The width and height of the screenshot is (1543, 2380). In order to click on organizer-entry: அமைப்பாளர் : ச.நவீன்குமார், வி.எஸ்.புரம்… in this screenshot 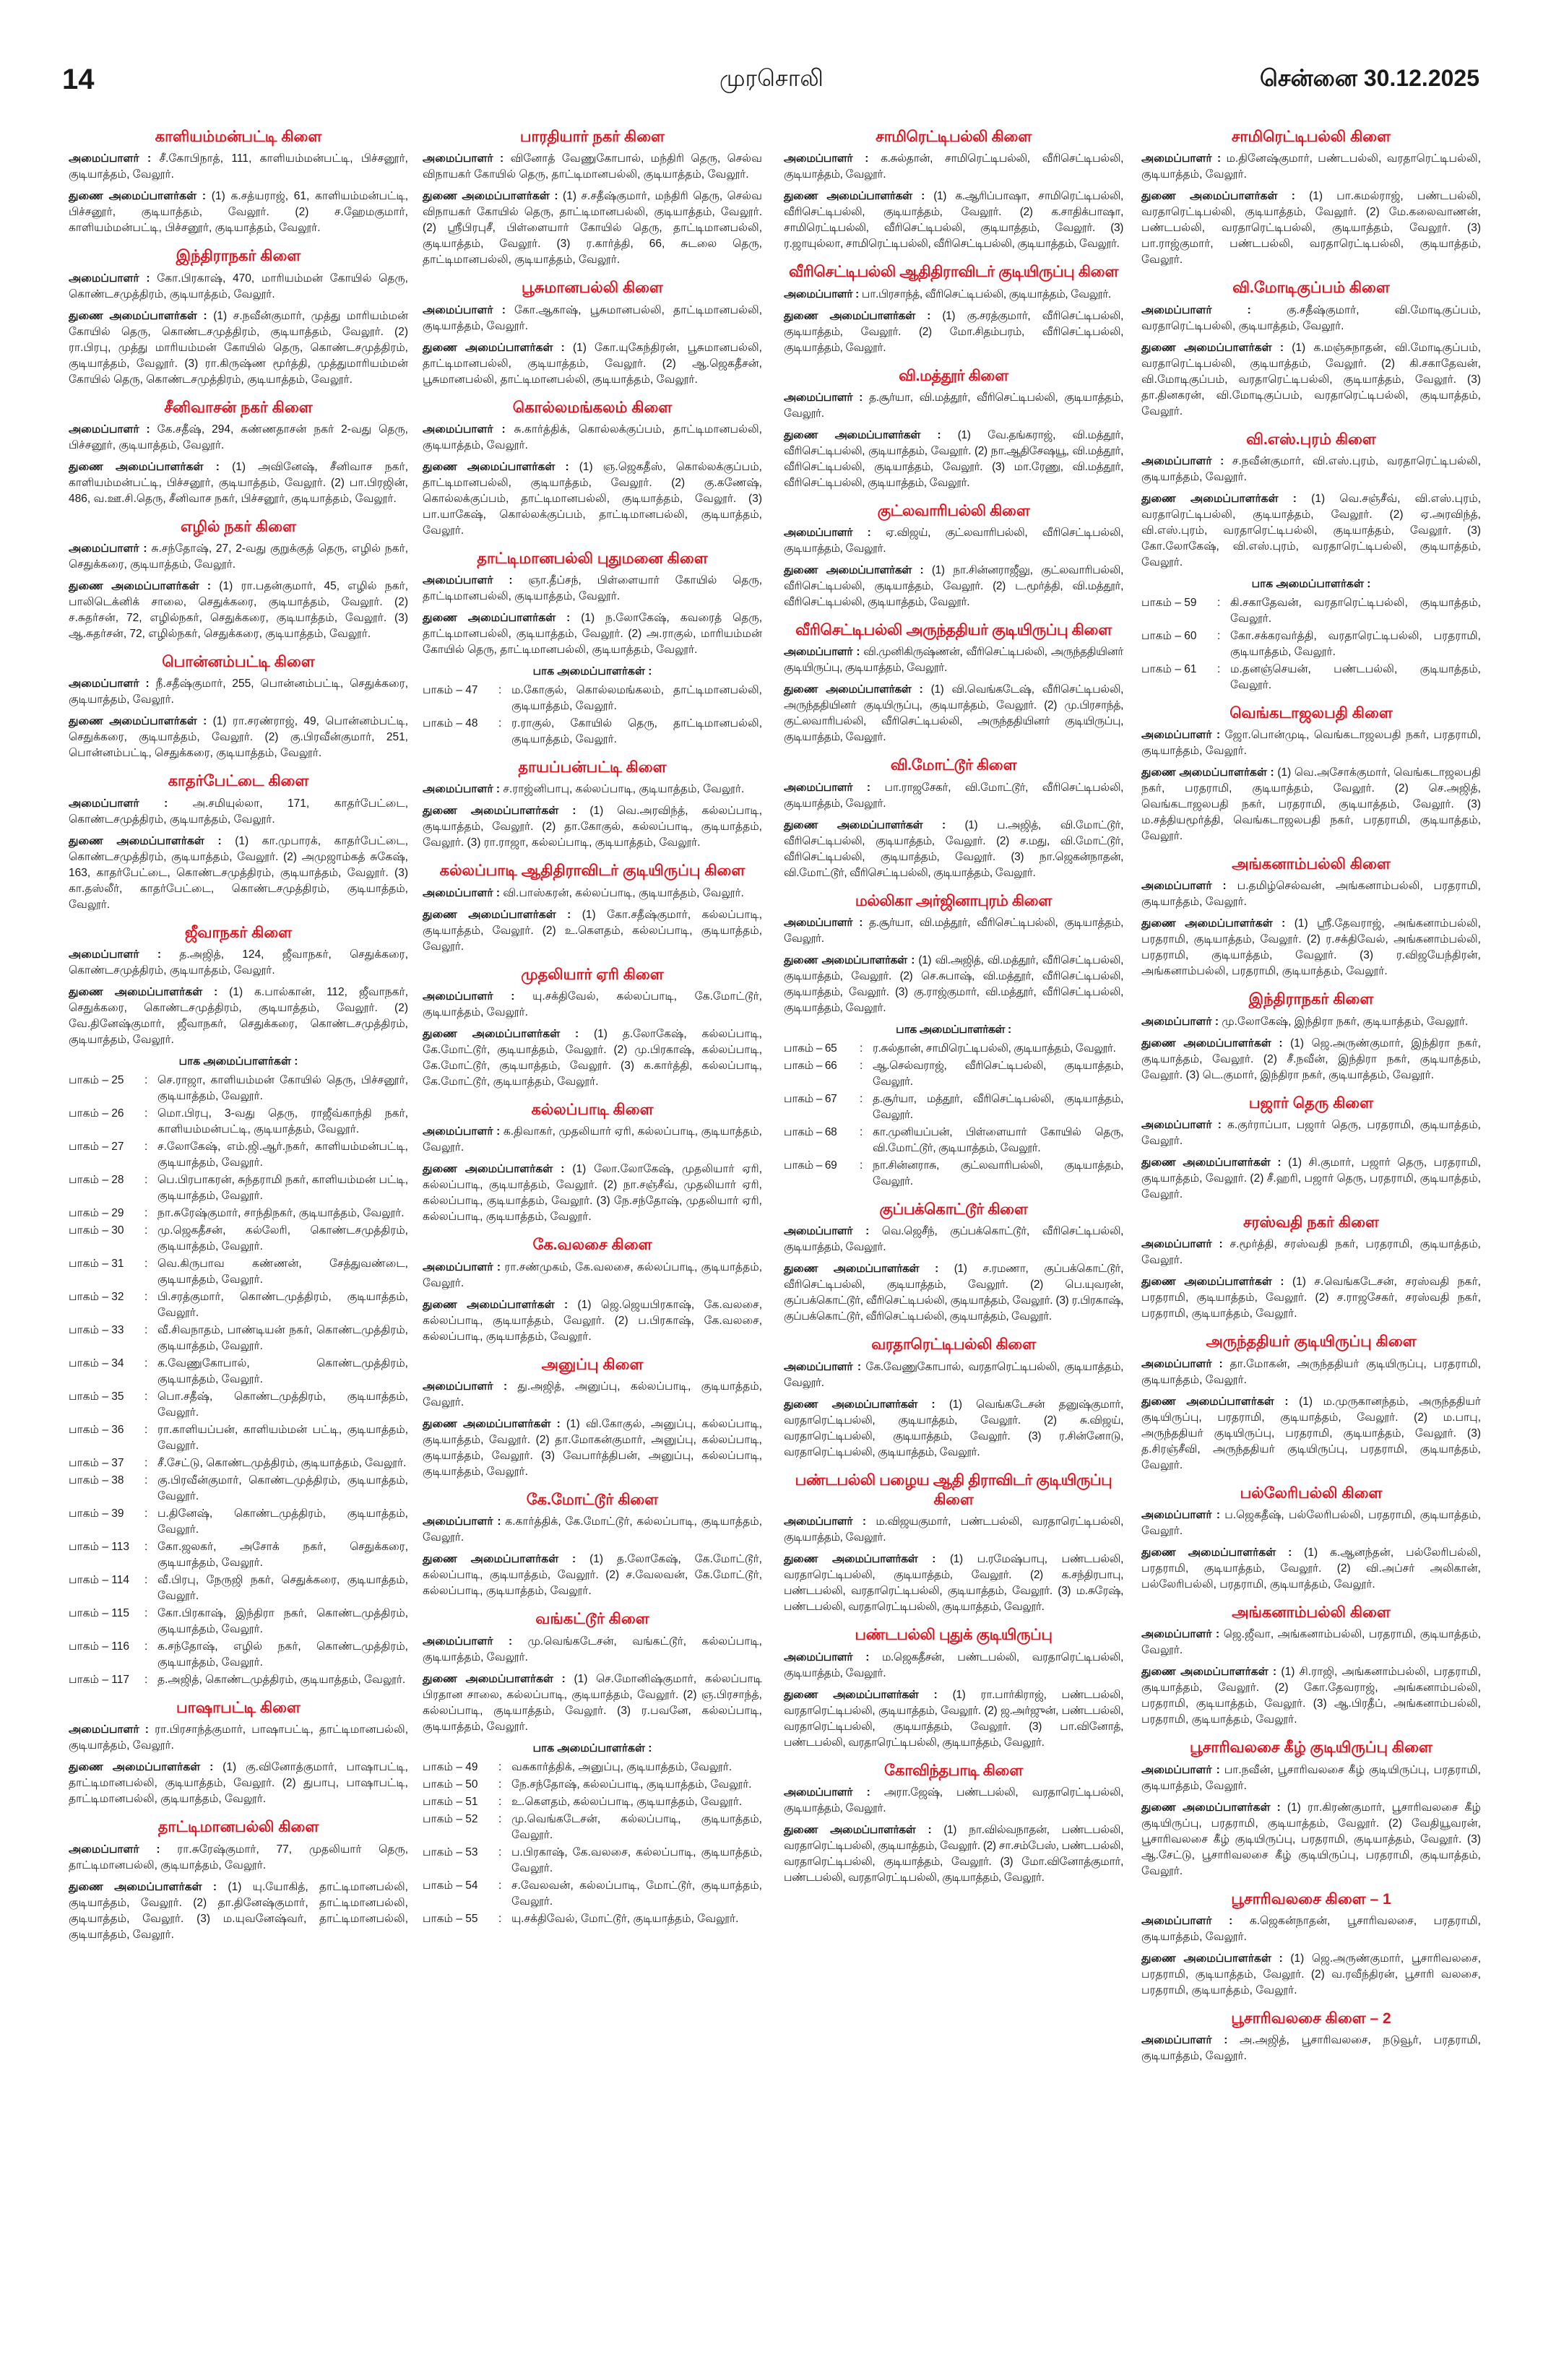, I will do `click(1311, 469)`.